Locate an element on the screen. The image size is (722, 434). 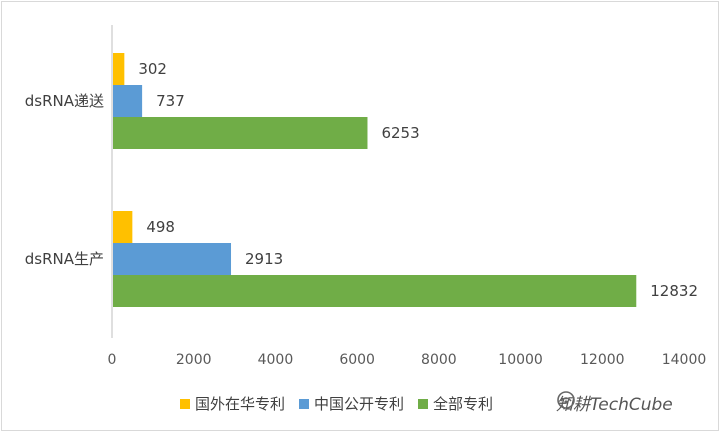
watermark: 知耕TechCube is located at coordinates (614, 402).